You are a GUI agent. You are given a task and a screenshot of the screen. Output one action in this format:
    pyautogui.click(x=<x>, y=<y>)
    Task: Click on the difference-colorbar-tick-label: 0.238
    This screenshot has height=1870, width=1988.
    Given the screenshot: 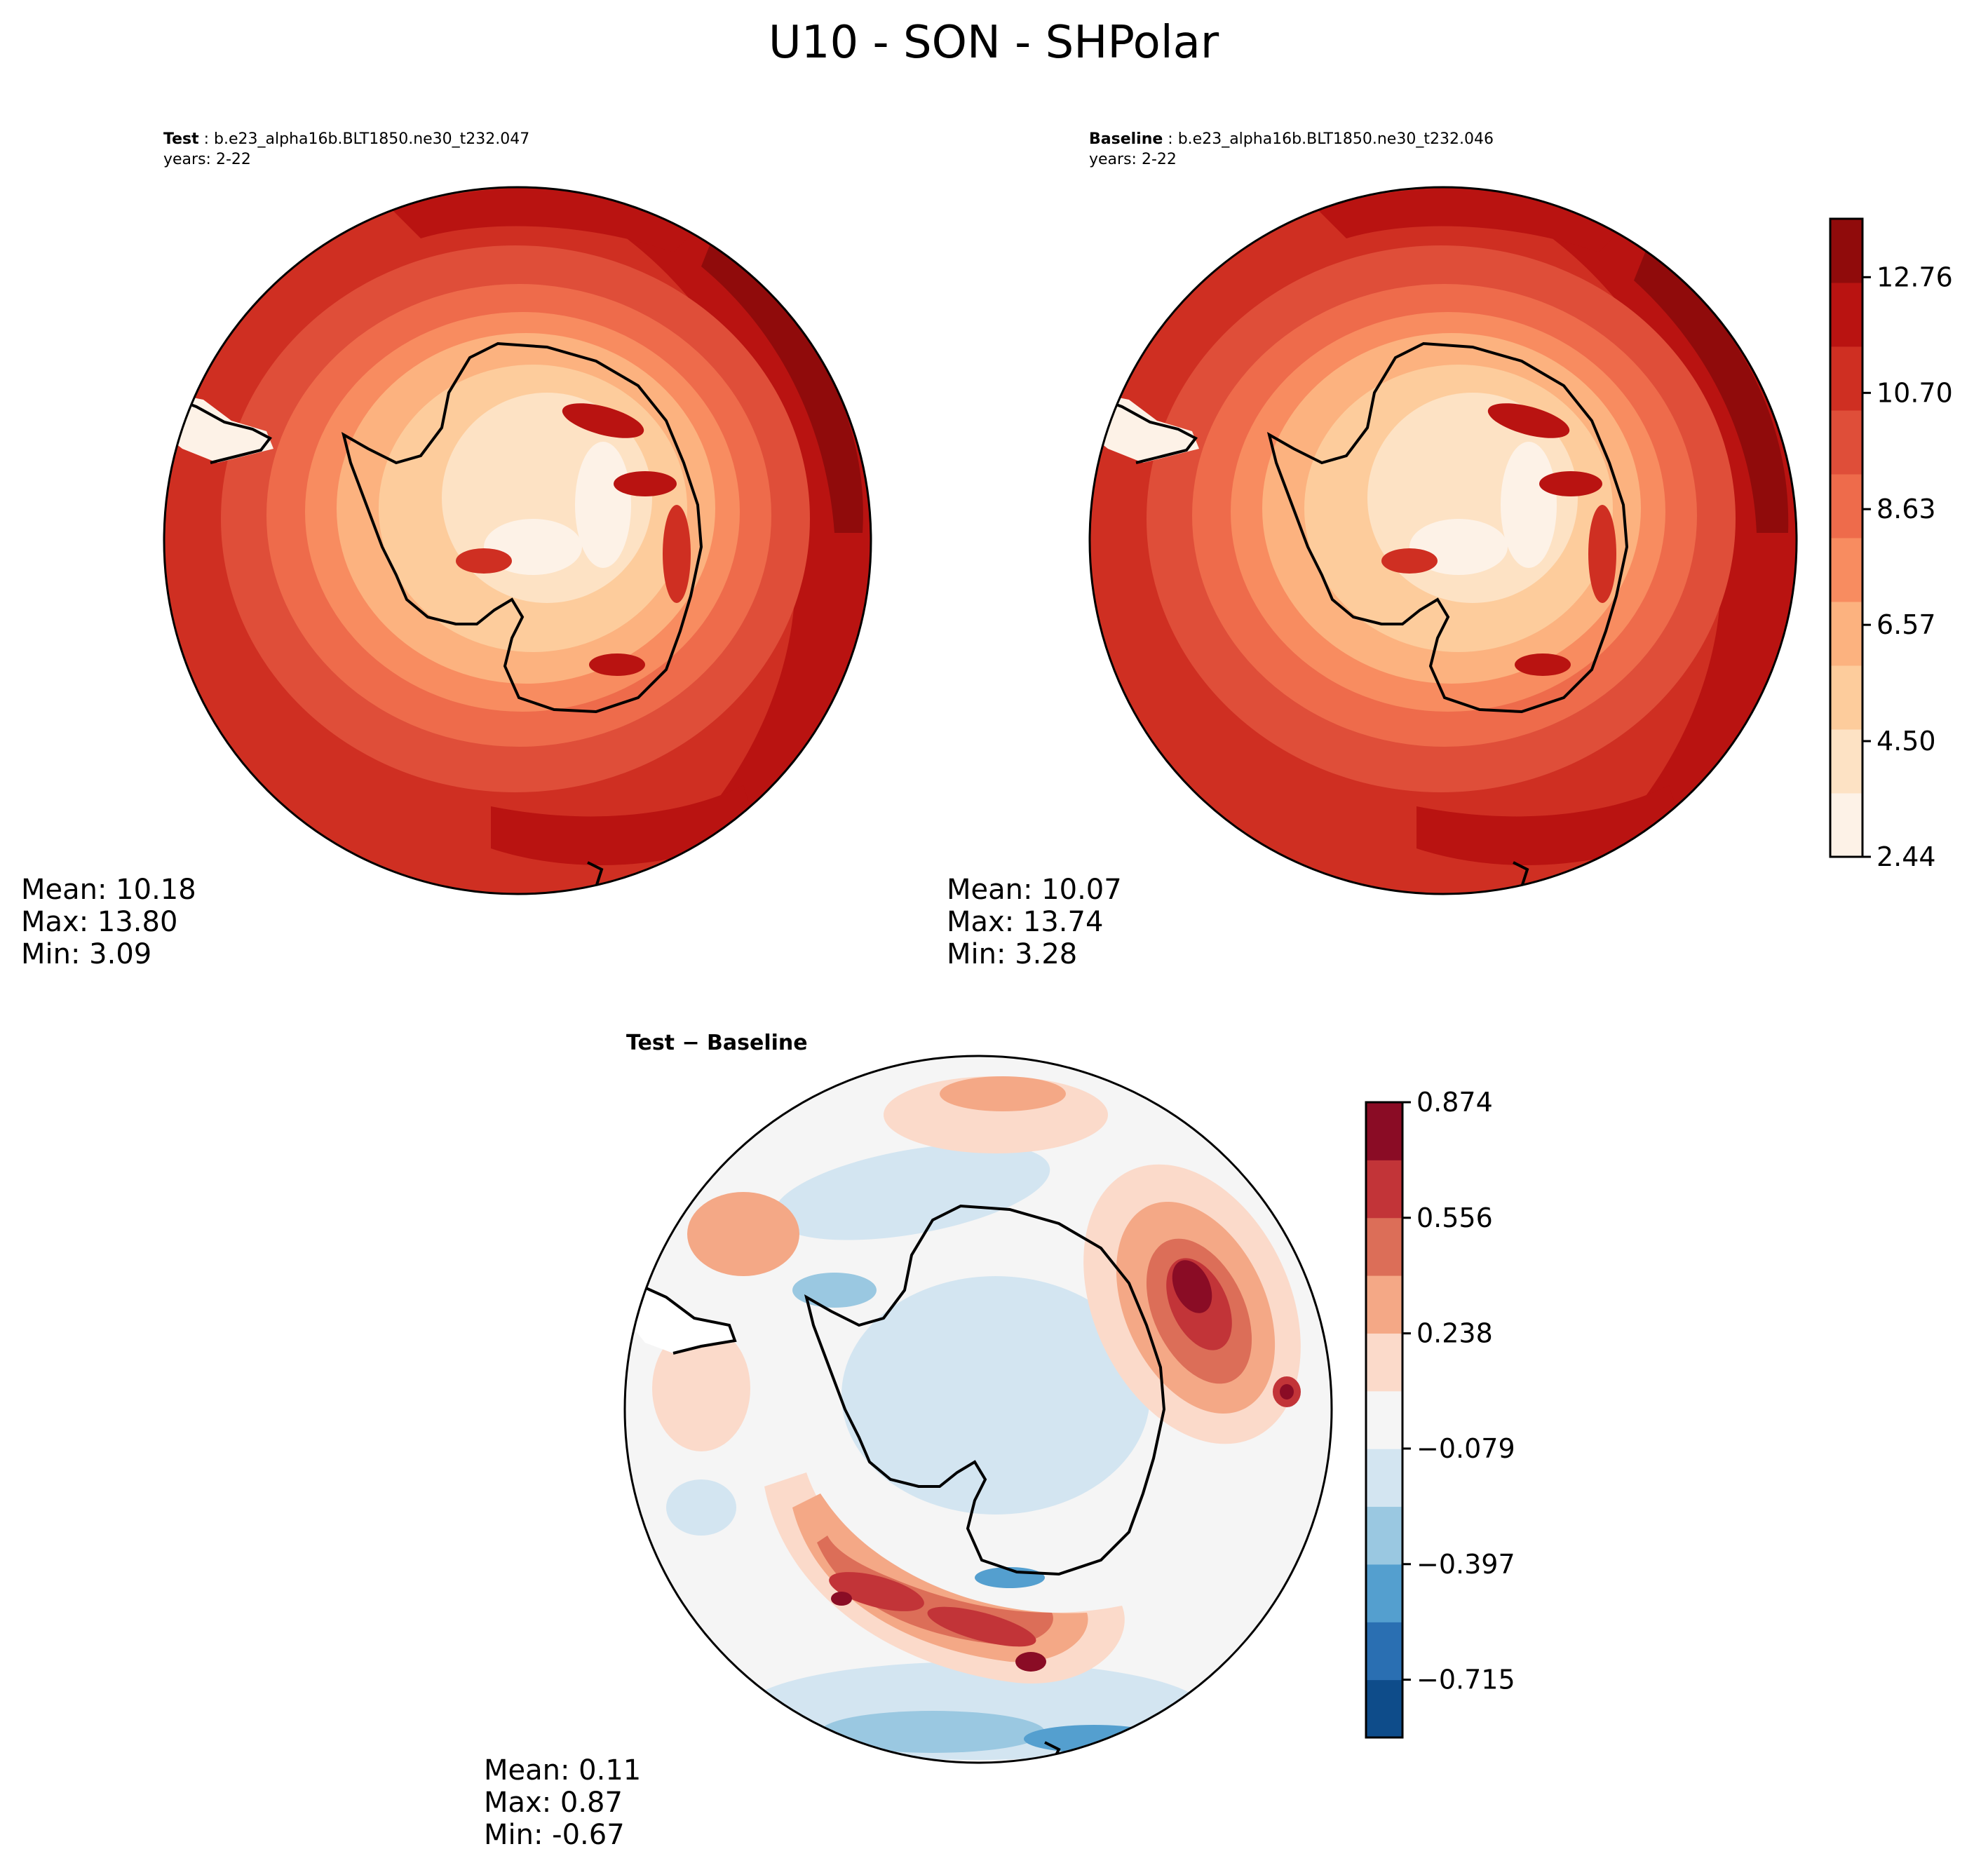 What is the action you would take?
    pyautogui.click(x=1455, y=1333)
    